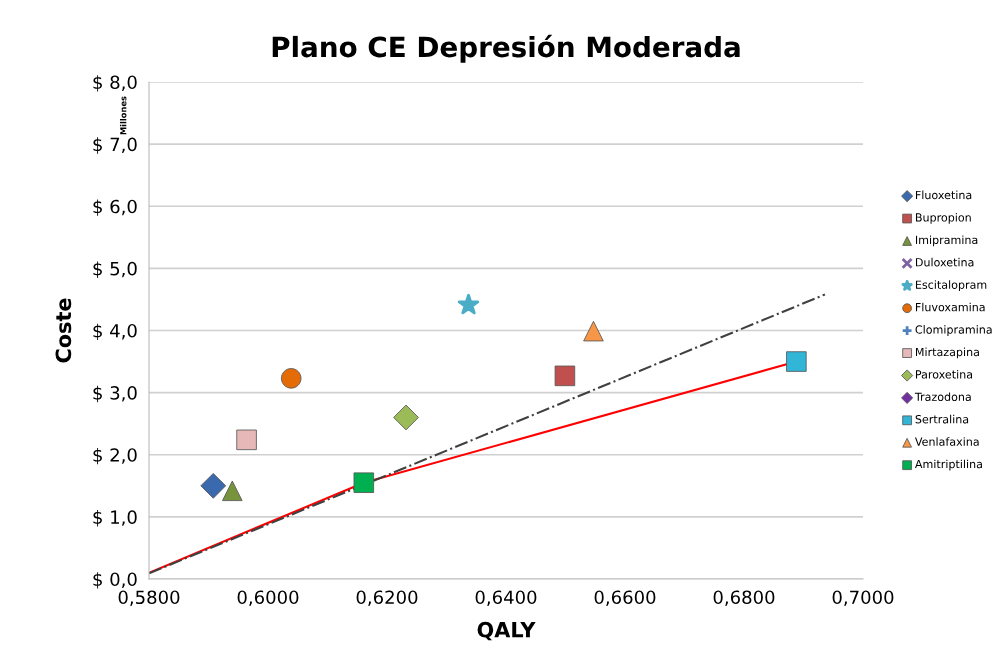  What do you see at coordinates (123, 115) in the screenshot?
I see `text: Millones` at bounding box center [123, 115].